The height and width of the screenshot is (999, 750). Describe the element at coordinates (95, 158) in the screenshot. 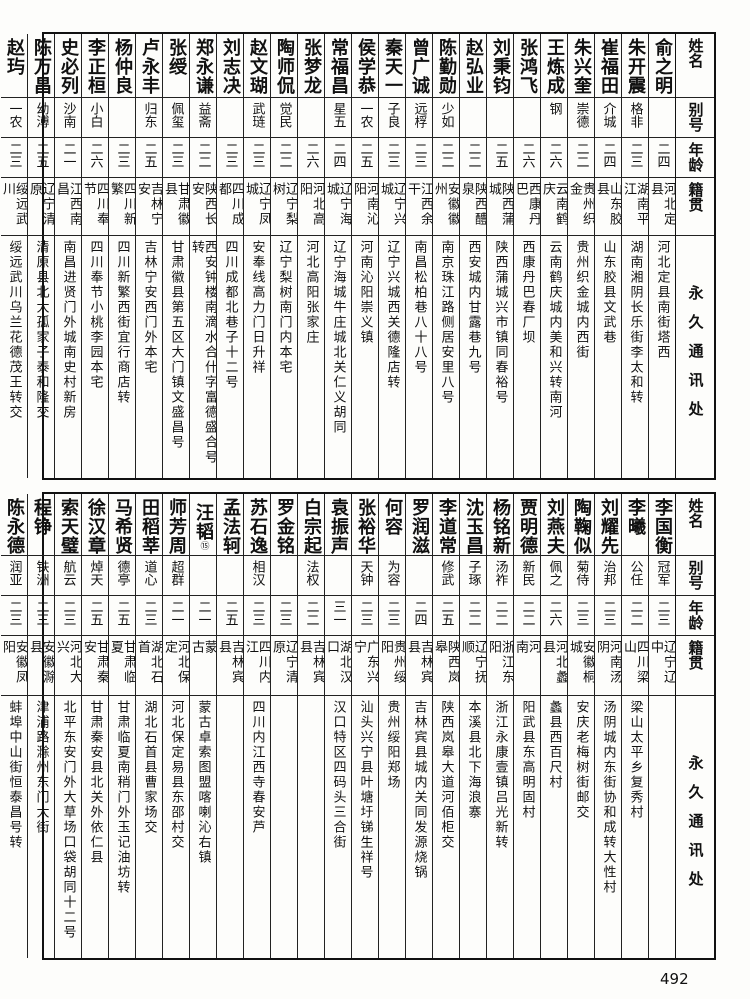

I see `cell-age: 二六` at that location.